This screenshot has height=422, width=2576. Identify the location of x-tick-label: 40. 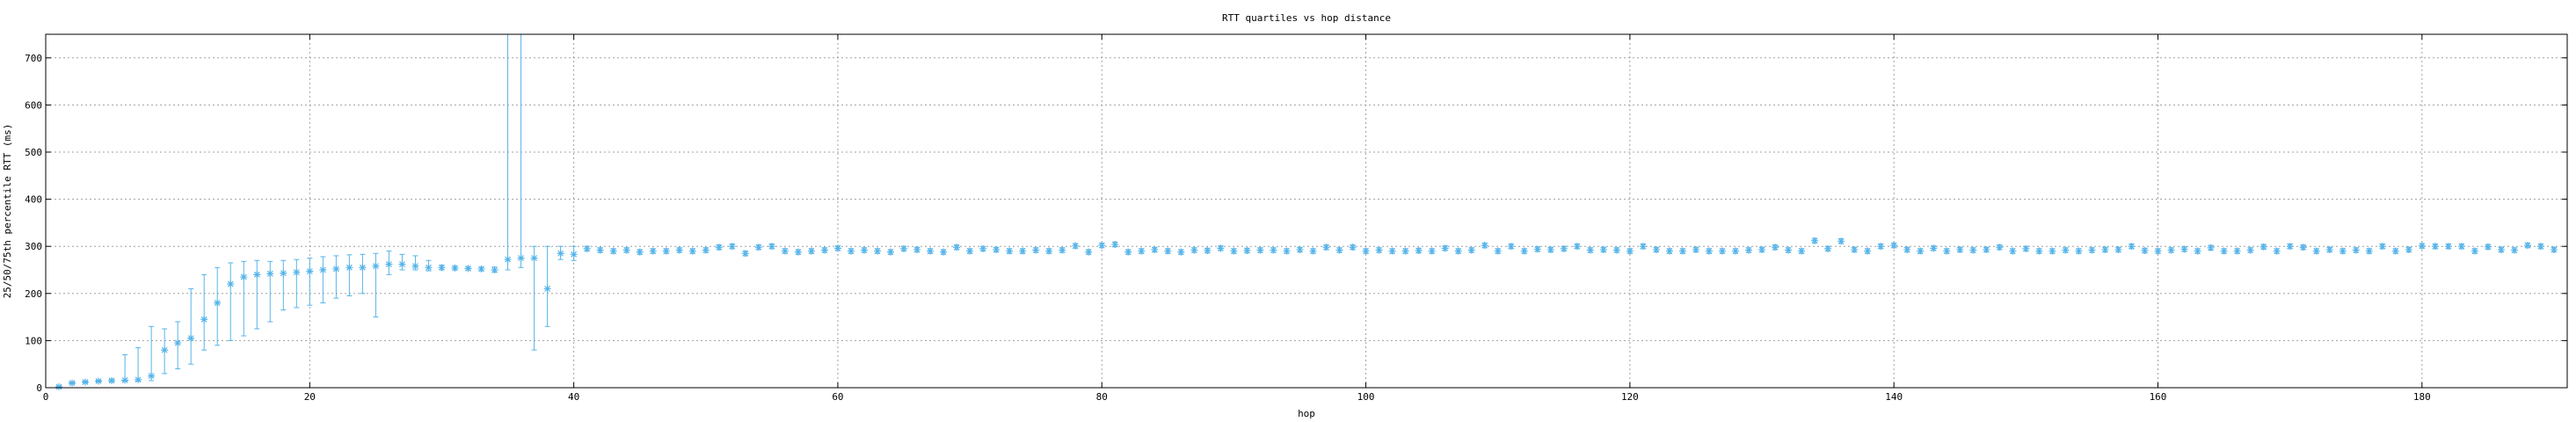
(573, 397).